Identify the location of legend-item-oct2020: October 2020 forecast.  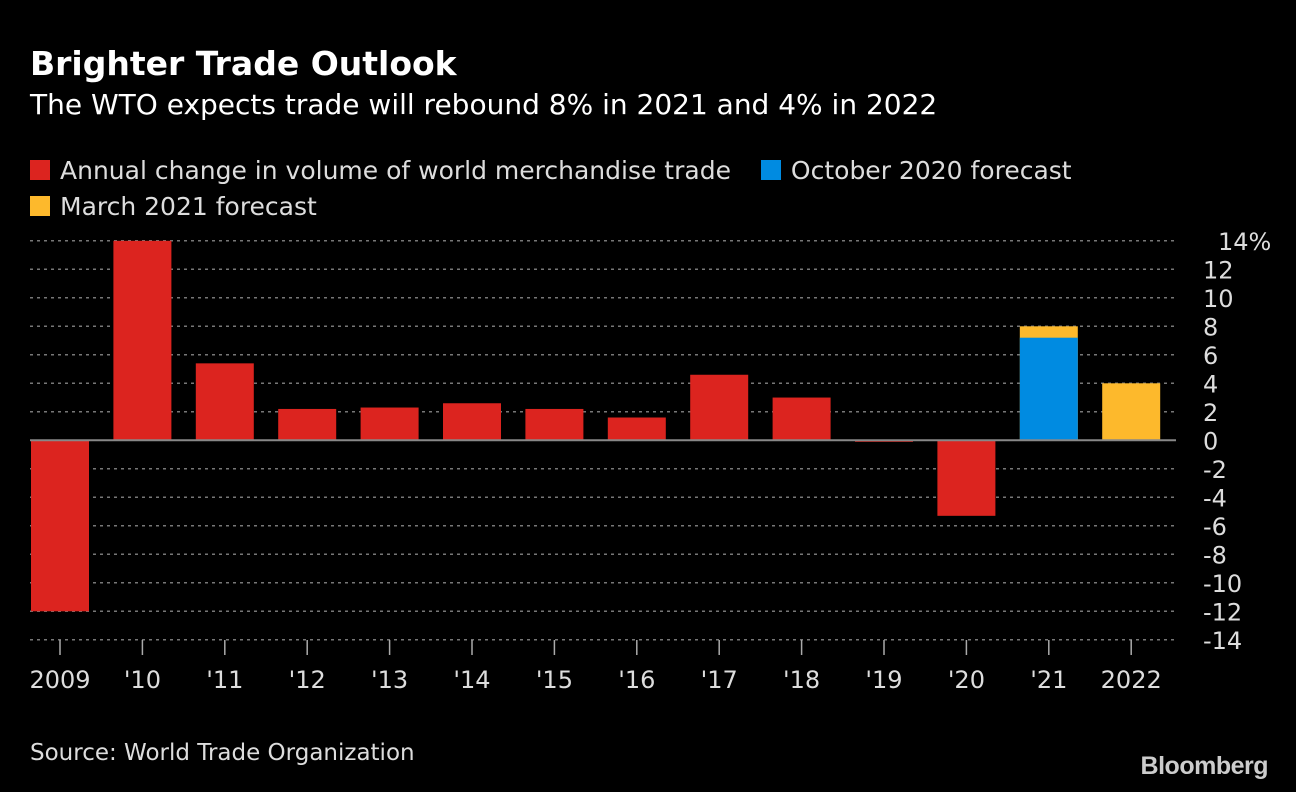
(916, 170).